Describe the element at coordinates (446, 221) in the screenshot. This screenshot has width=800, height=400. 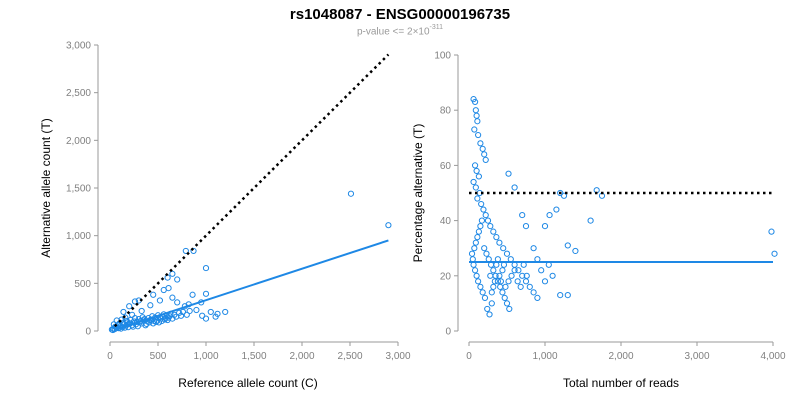
I see `right-plot-y-tick-label: 40` at that location.